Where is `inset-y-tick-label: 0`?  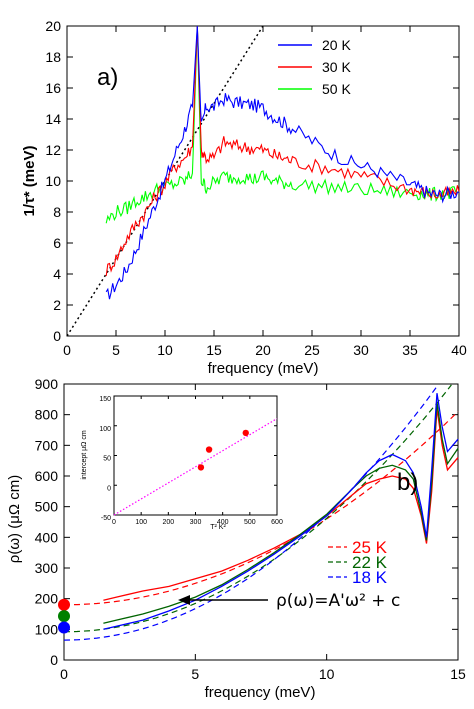 inset-y-tick-label: 0 is located at coordinates (109, 488).